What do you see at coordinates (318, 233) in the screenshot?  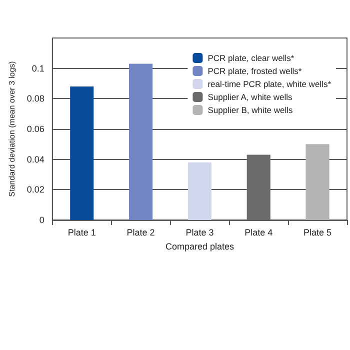 I see `x-tick-label: Plate 5` at bounding box center [318, 233].